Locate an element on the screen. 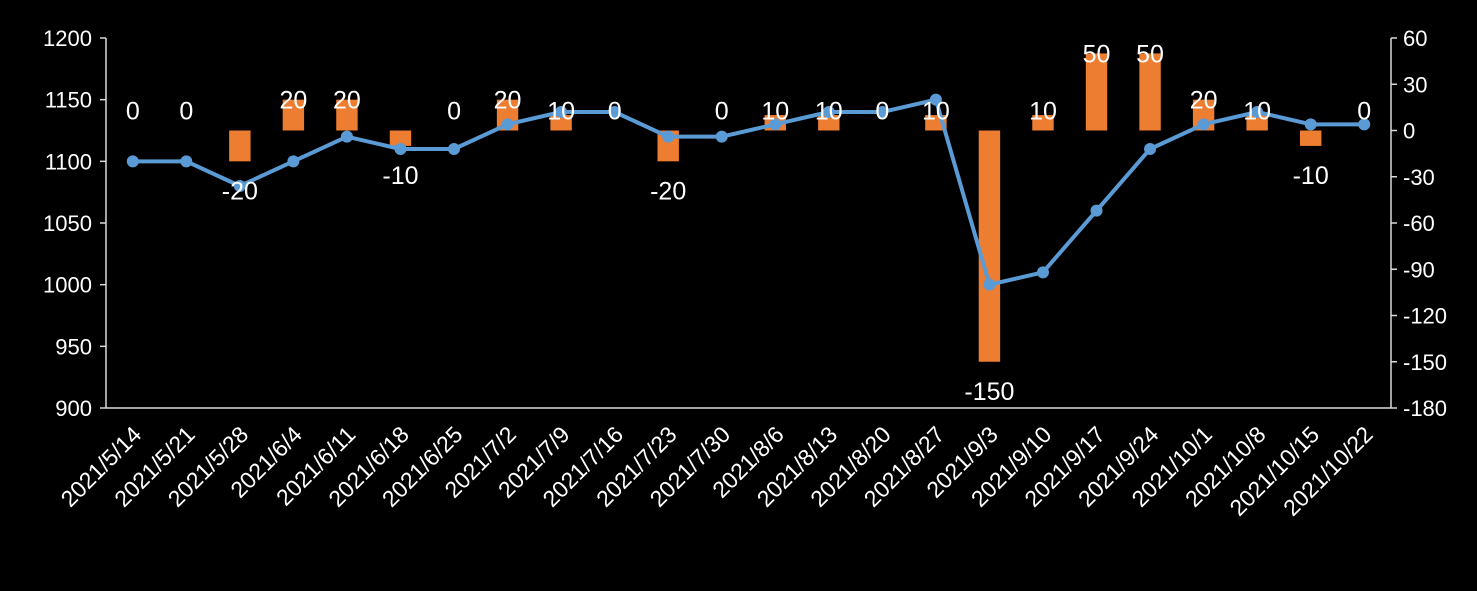 This screenshot has height=591, width=1477. left-tick-label: 1000 is located at coordinates (67, 285).